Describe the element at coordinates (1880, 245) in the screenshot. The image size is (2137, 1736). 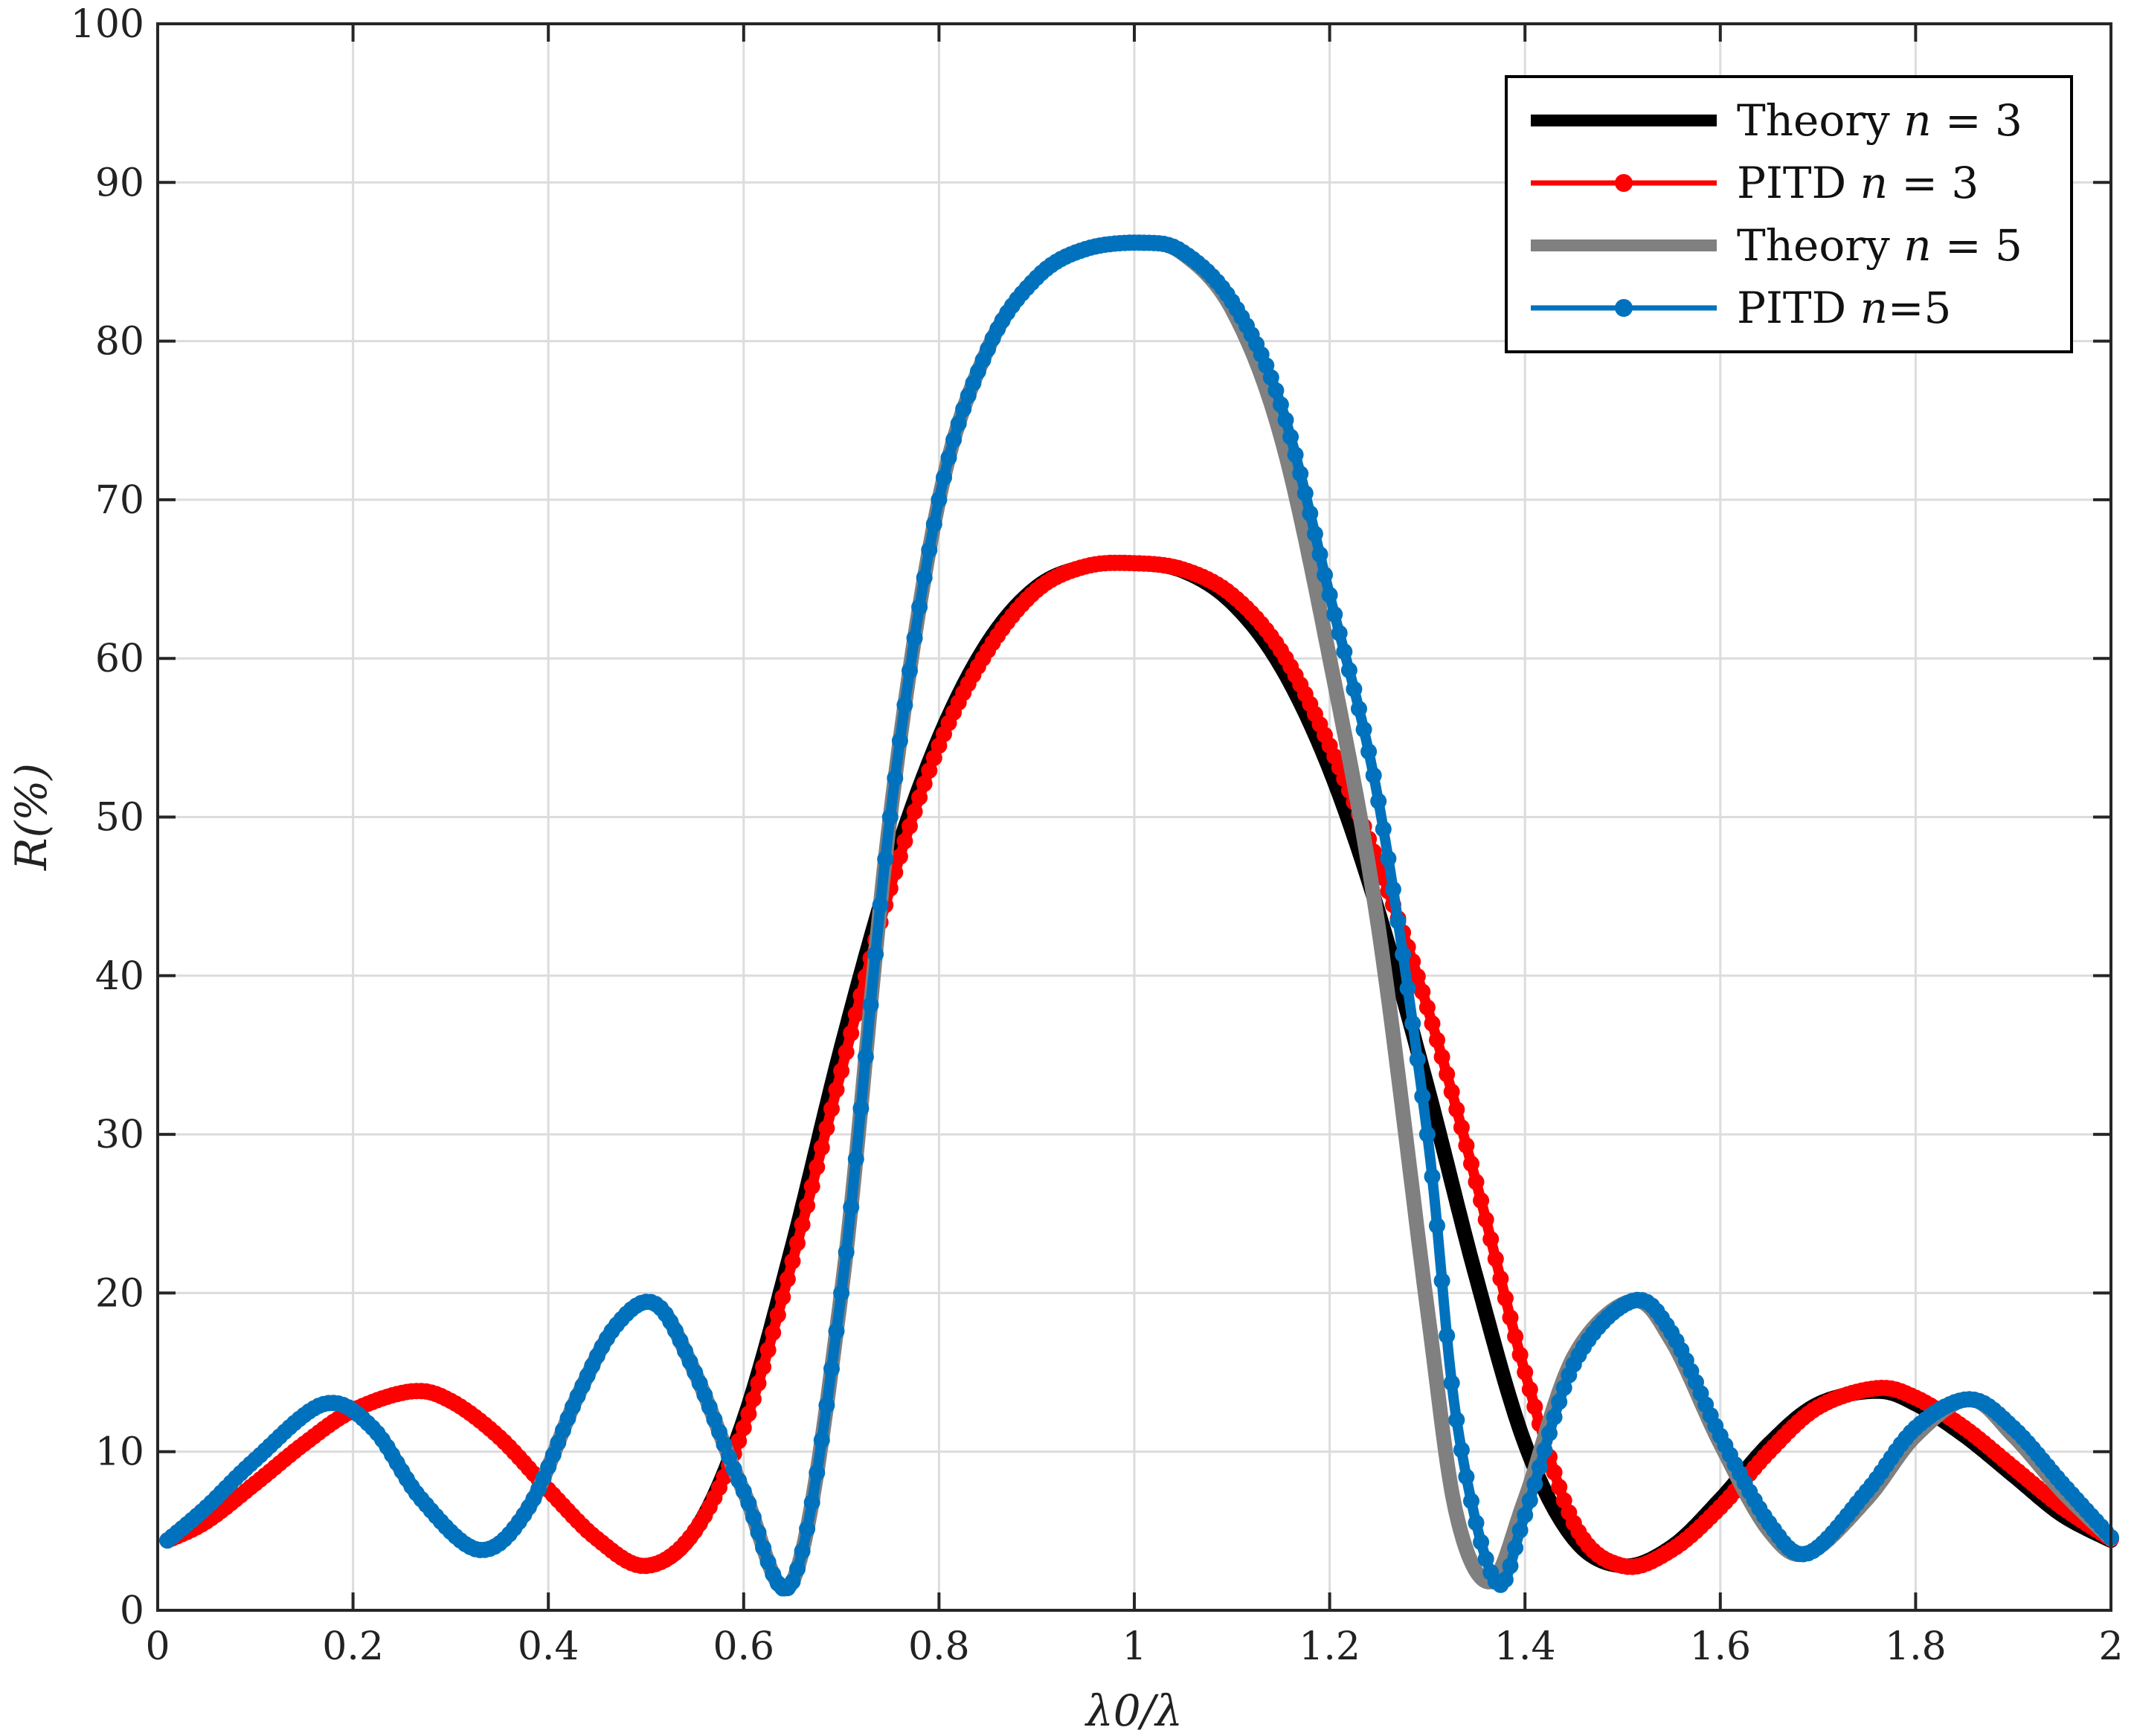
I see `legend-label: Theory n = 5` at that location.